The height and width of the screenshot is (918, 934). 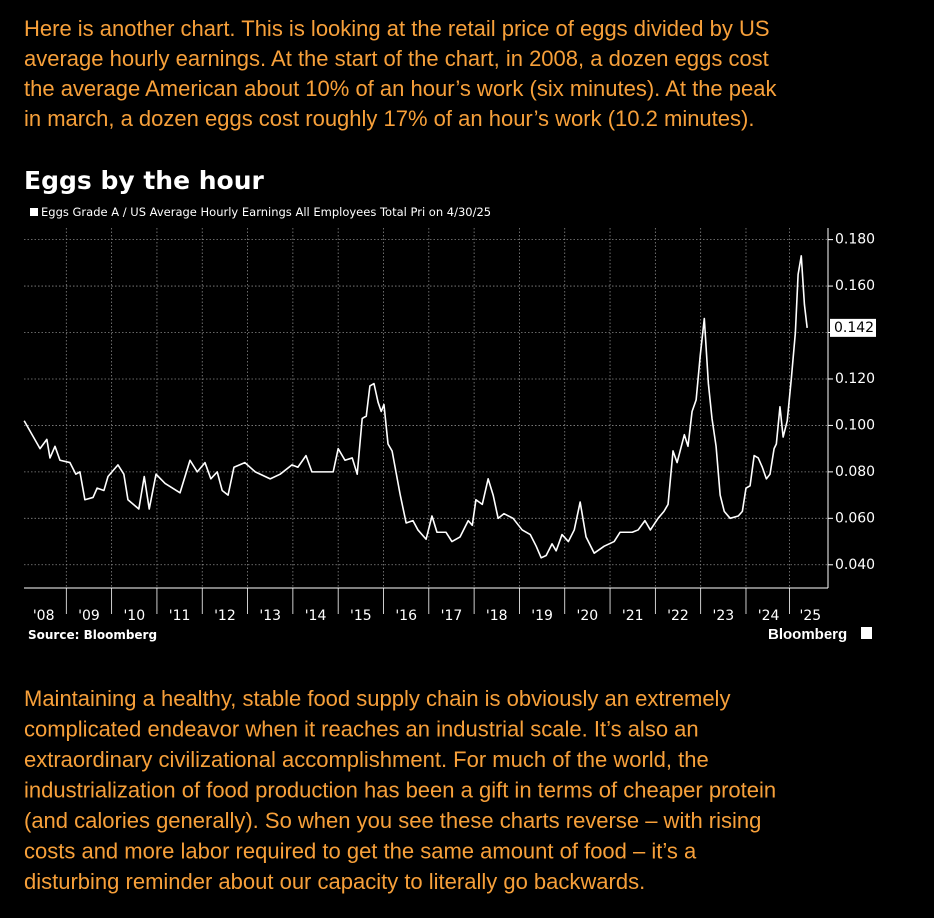 What do you see at coordinates (497, 616) in the screenshot?
I see `x-tick-label: '18` at bounding box center [497, 616].